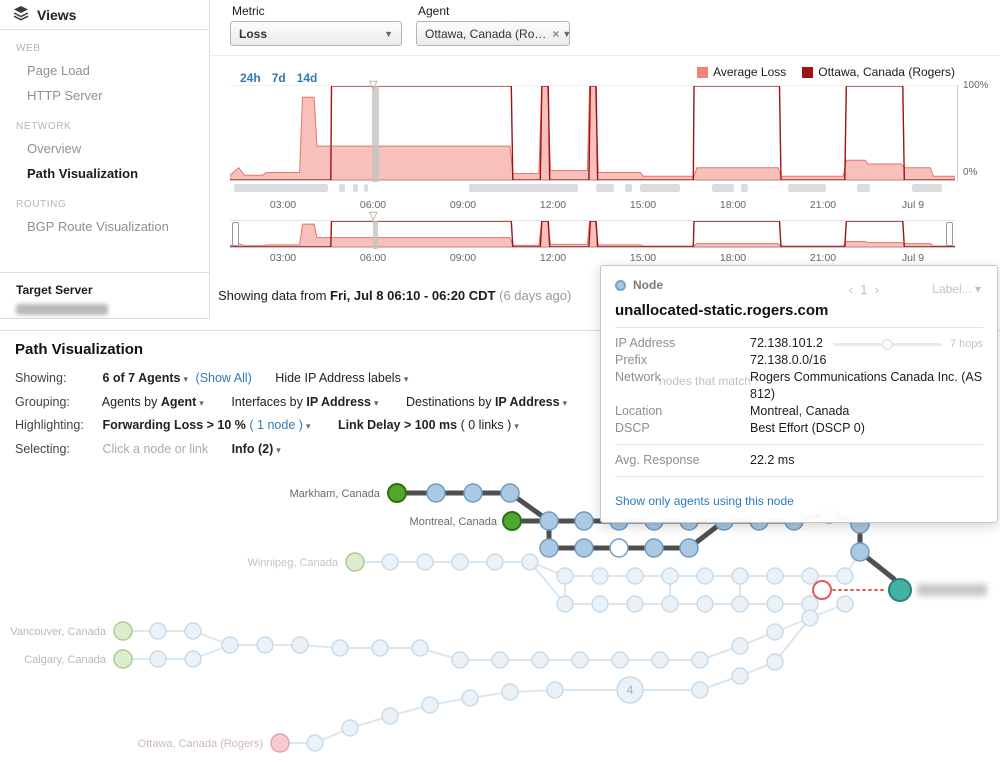 Image resolution: width=1000 pixels, height=770 pixels. I want to click on show-all-link: (Show All), so click(223, 378).